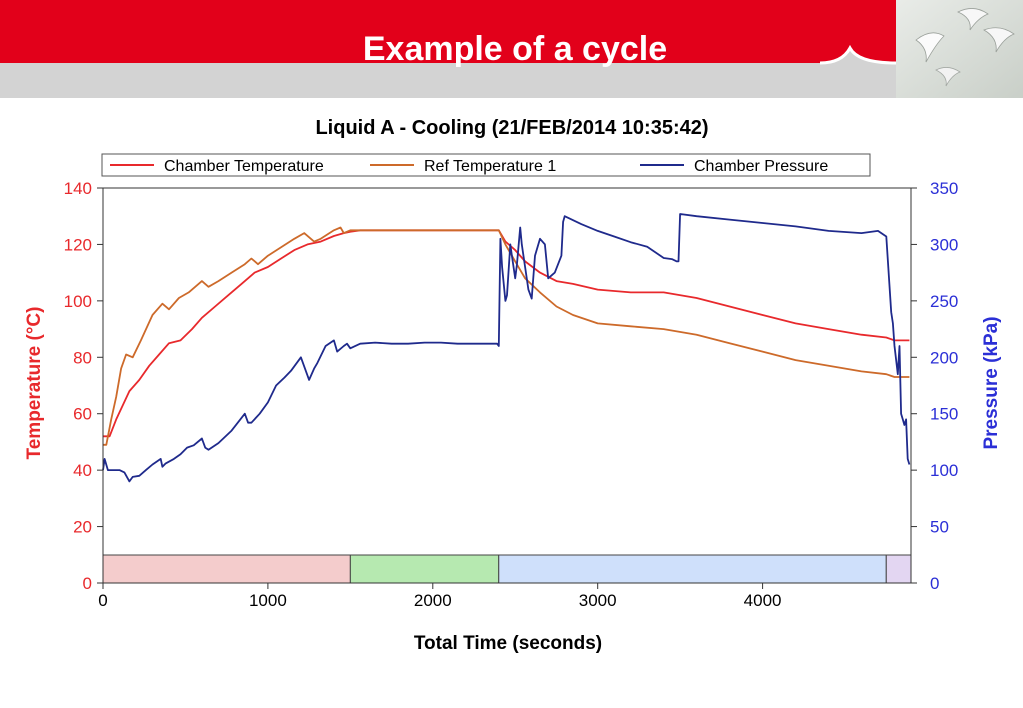  What do you see at coordinates (82, 470) in the screenshot?
I see `y-tick-label: 40` at bounding box center [82, 470].